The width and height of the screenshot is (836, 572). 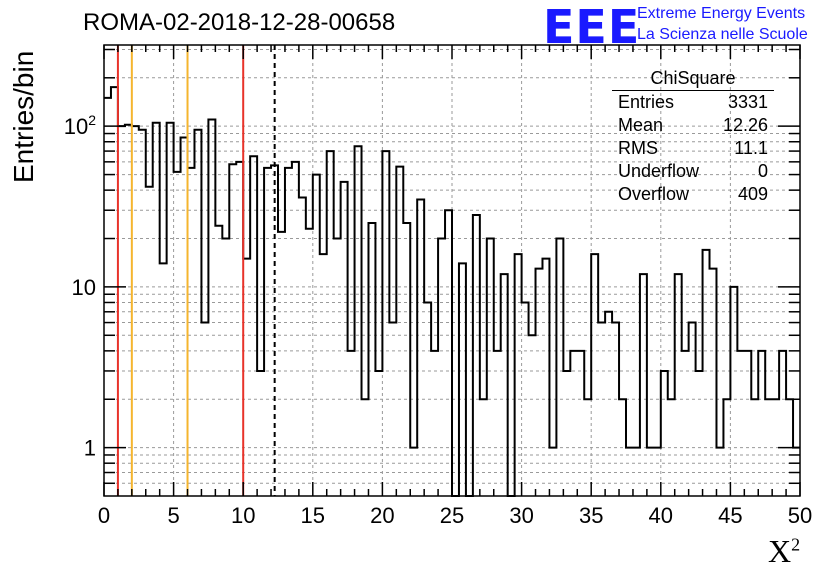 What do you see at coordinates (693, 102) in the screenshot?
I see `stats-row-entries: Entries 3331` at bounding box center [693, 102].